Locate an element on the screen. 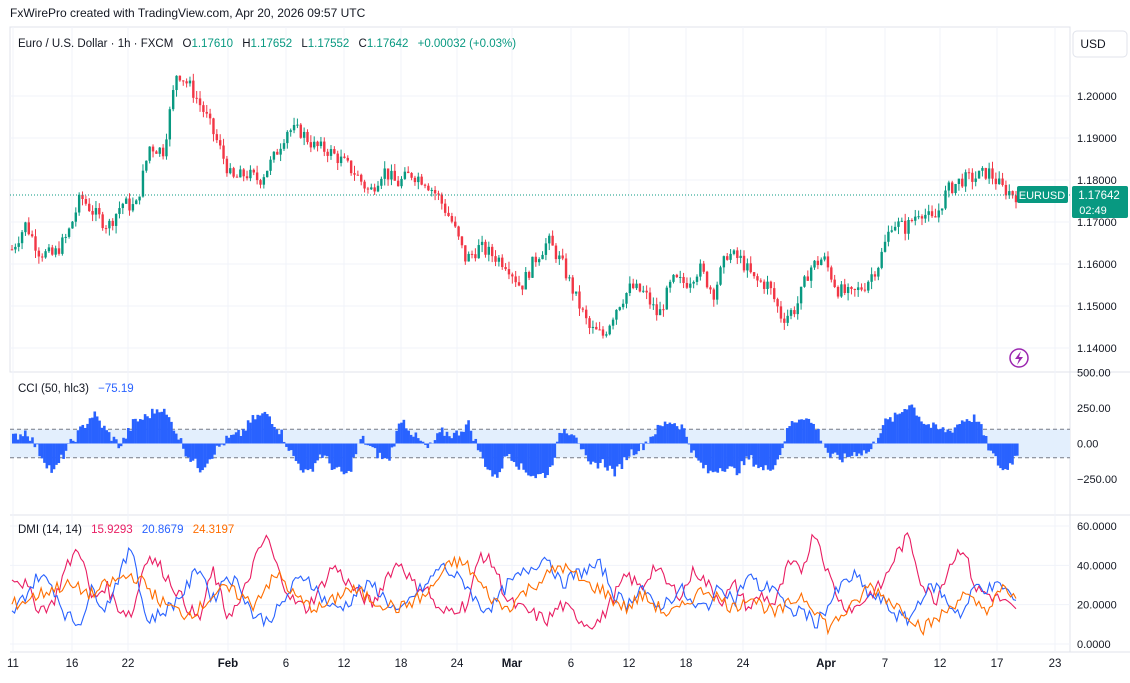  lightning-icon is located at coordinates (1019, 358).